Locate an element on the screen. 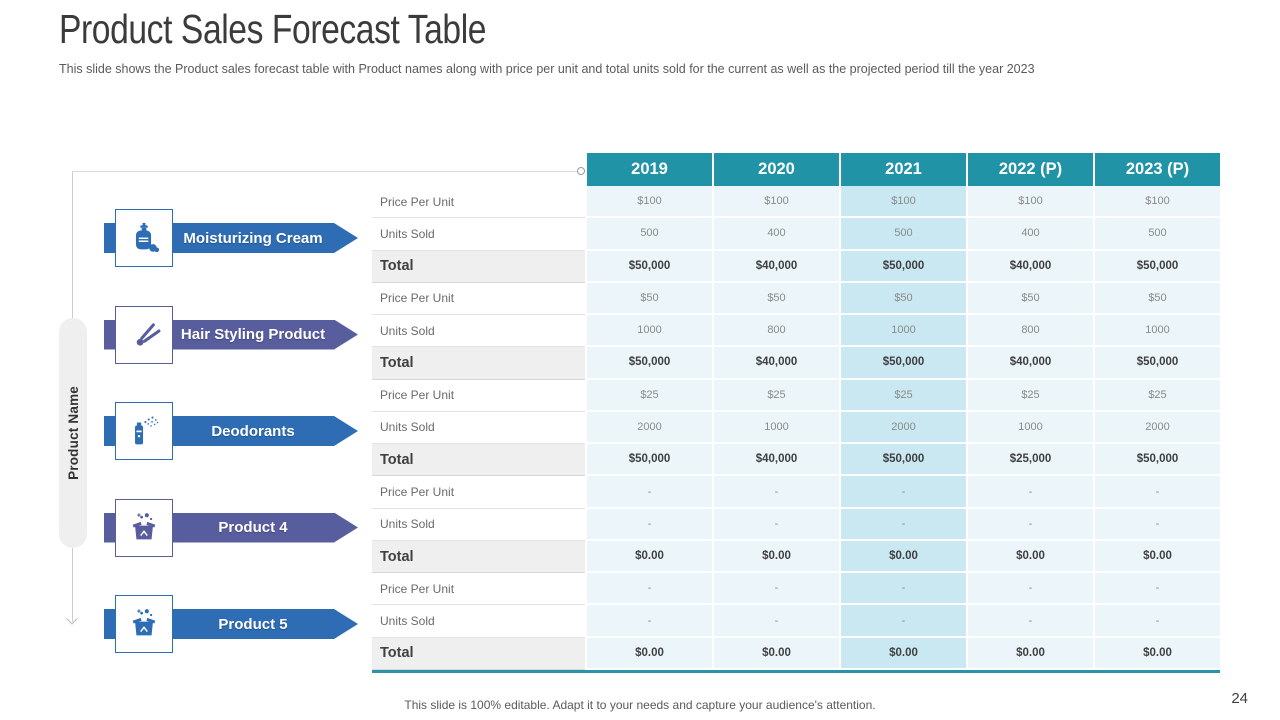 The image size is (1280, 720). row-label-price-product-4: Price Per Unit is located at coordinates (478, 492).